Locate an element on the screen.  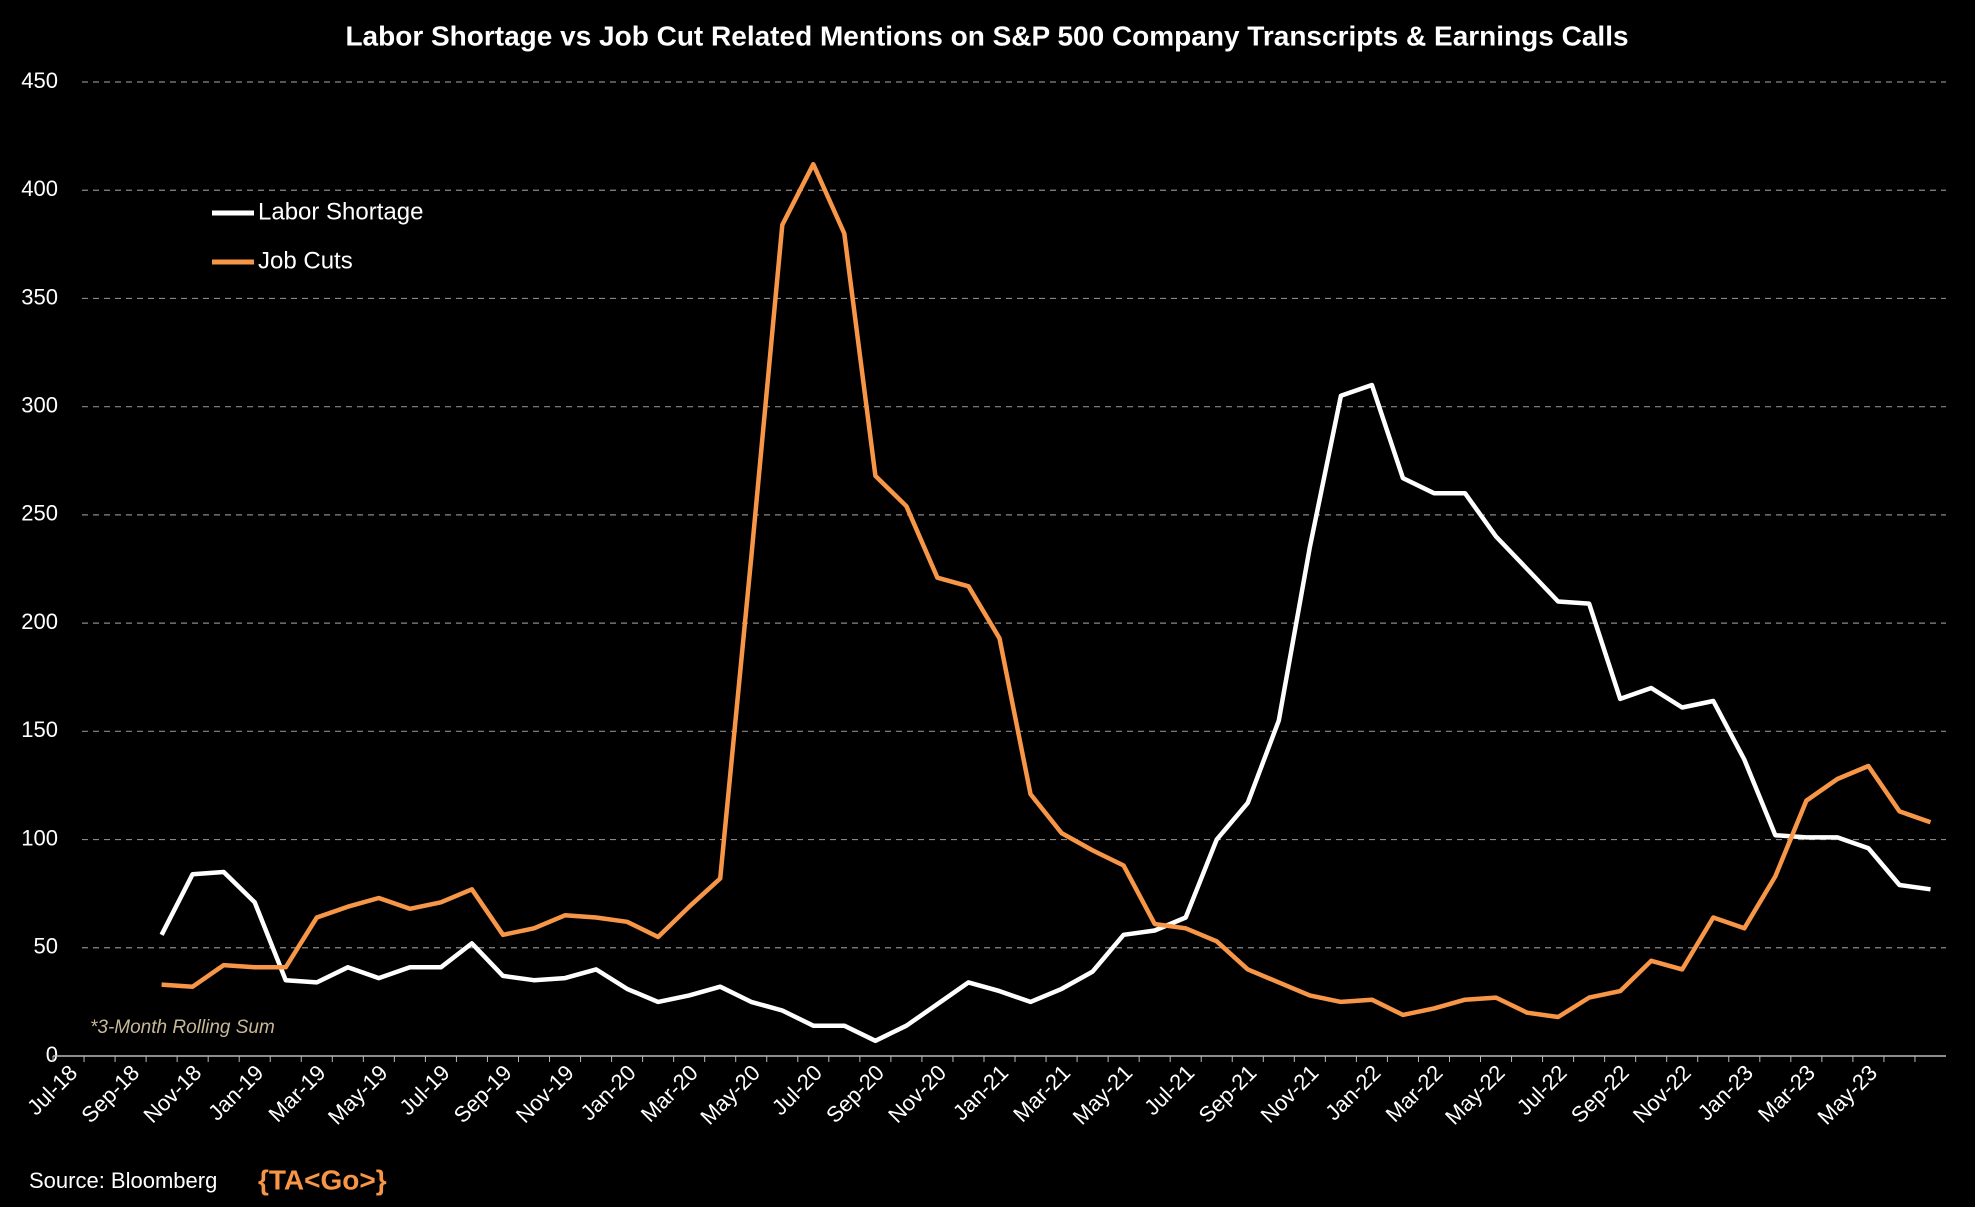
y-tick-label: 250 is located at coordinates (39, 513).